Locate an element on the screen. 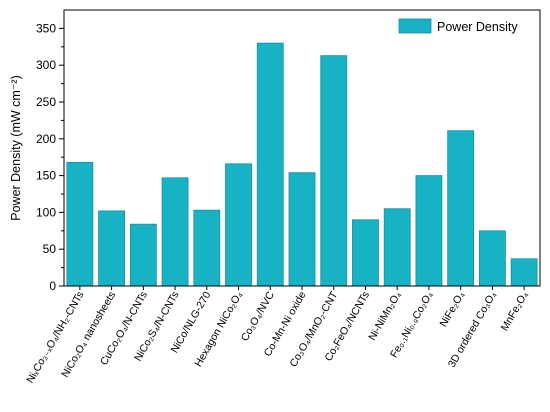 The height and width of the screenshot is (412, 550). y-tick-label: 350 is located at coordinates (46, 28).